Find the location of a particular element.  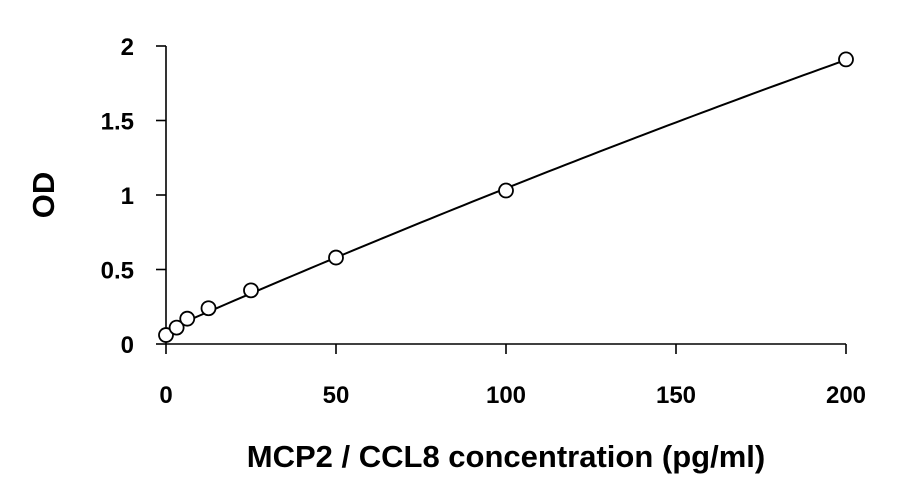

x-axis-title: MCP2 / CCL8 concentration (pg/ml) is located at coordinates (506, 456).